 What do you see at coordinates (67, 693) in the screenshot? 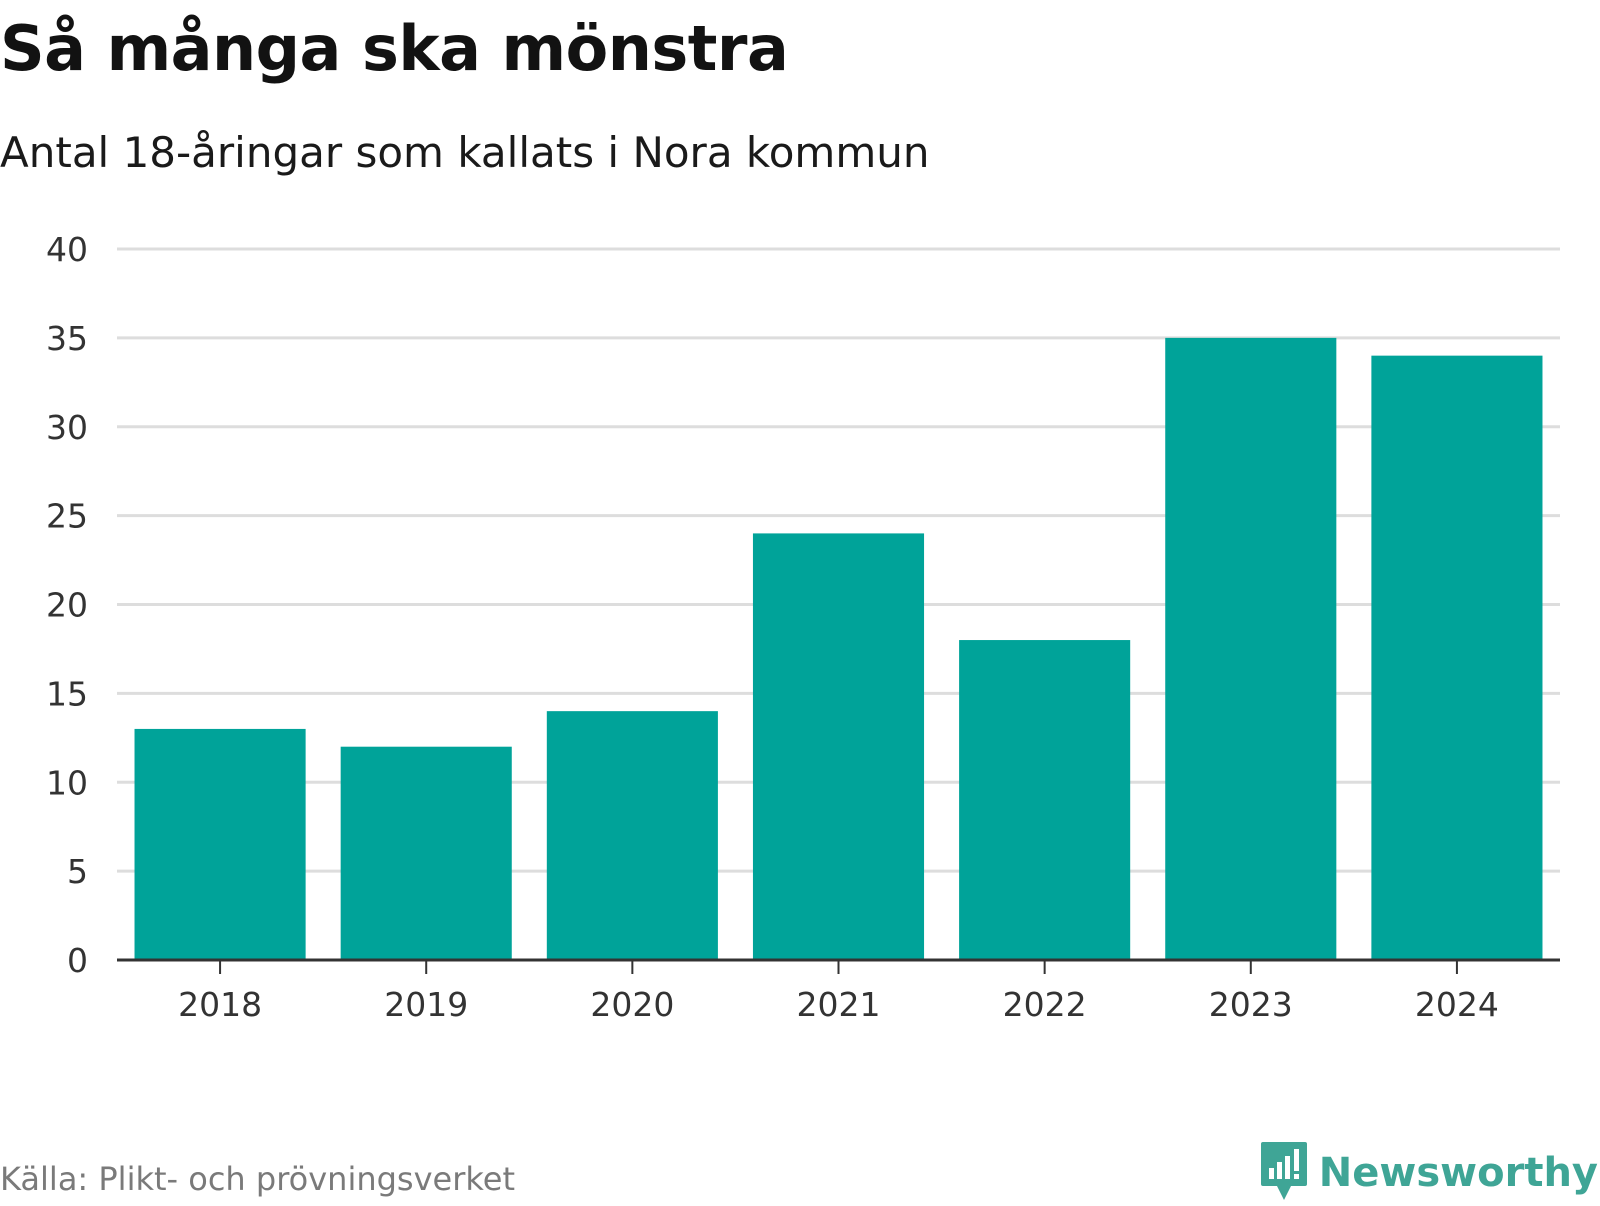
I see `y-tick-label: 15` at bounding box center [67, 693].